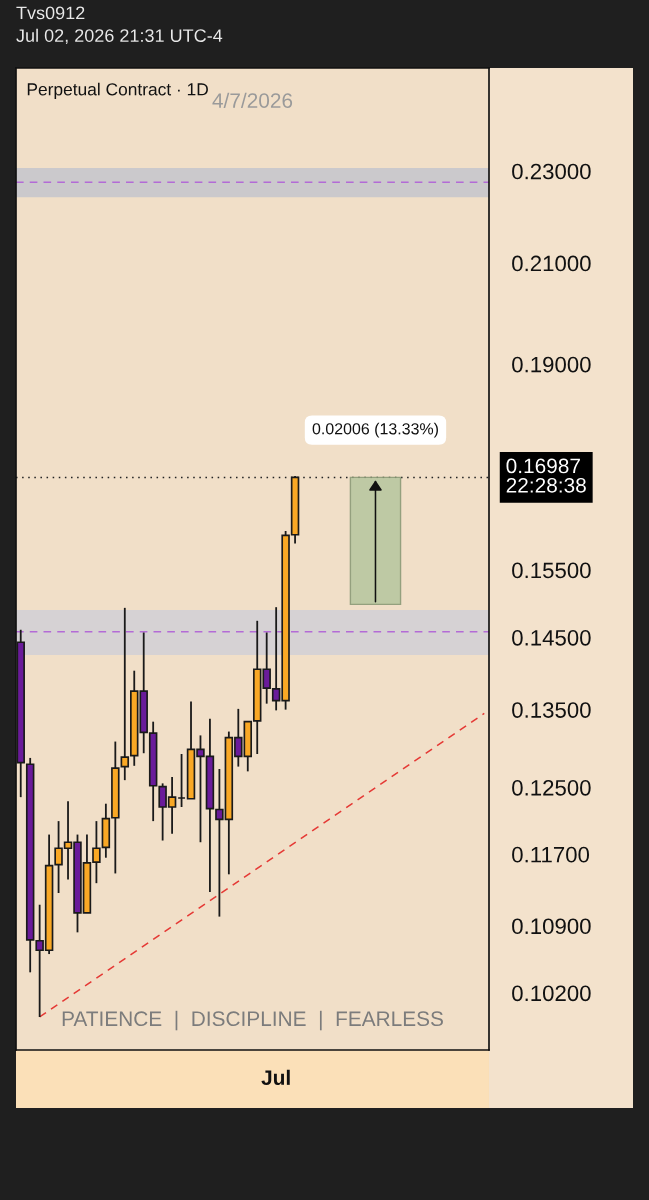 The image size is (649, 1200). What do you see at coordinates (252, 1020) in the screenshot?
I see `annotation: PATIENCE | DISCIPLINE | FEARLESS` at bounding box center [252, 1020].